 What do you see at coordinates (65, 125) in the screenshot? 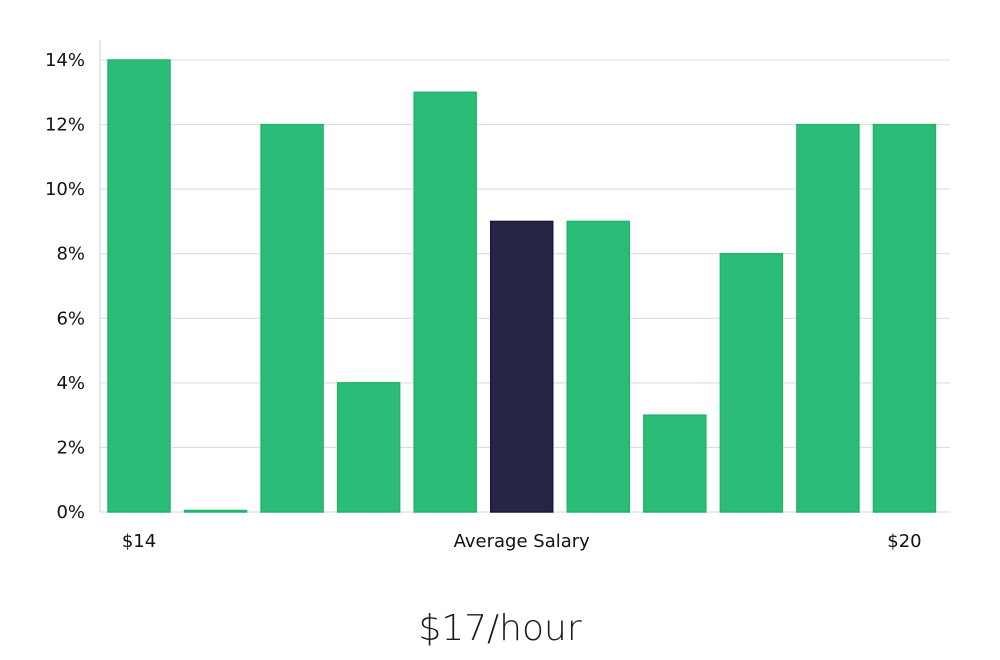
I see `y-tick-label: 12%` at bounding box center [65, 125].